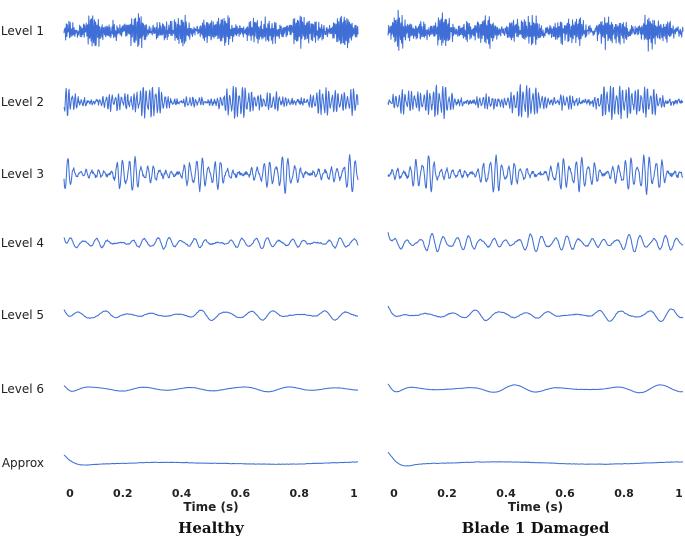  Describe the element at coordinates (536, 528) in the screenshot. I see `panel-title: Blade 1 Damaged` at that location.